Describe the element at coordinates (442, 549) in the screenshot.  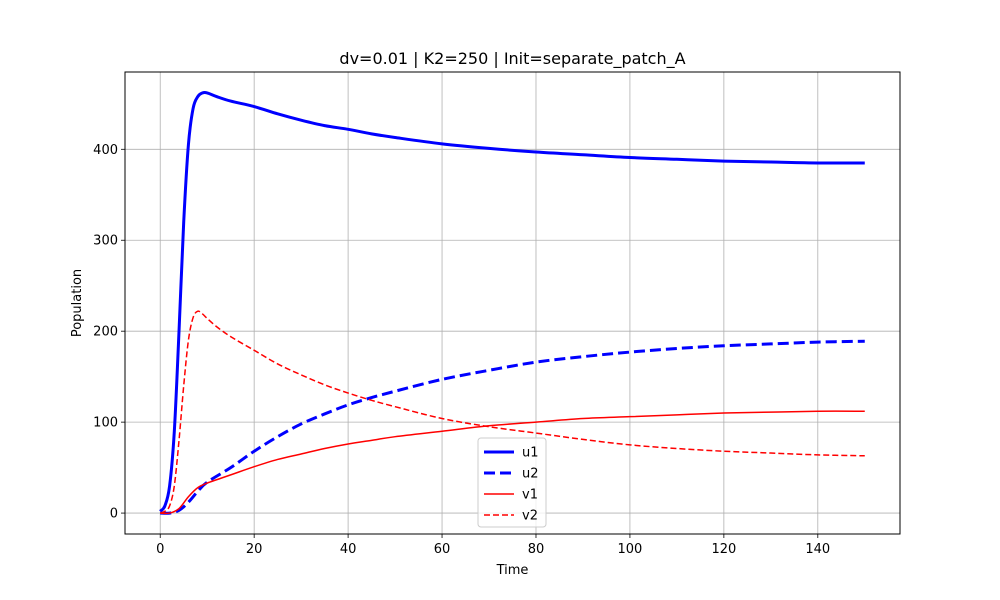
I see `x-tick-label: 60` at that location.